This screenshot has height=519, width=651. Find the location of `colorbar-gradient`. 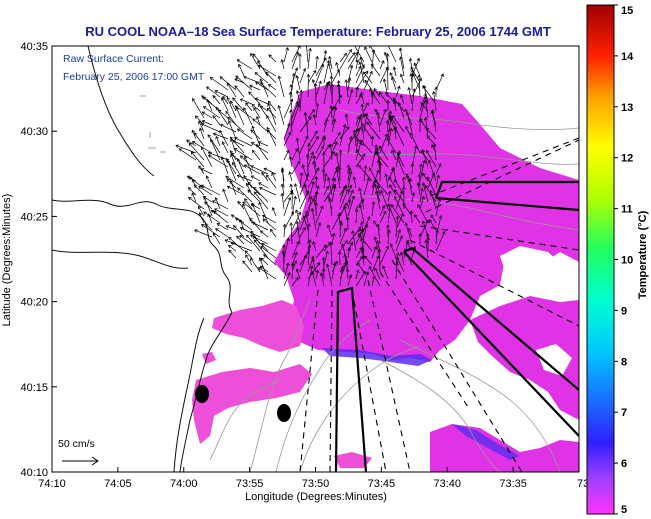

colorbar-gradient is located at coordinates (600, 259).